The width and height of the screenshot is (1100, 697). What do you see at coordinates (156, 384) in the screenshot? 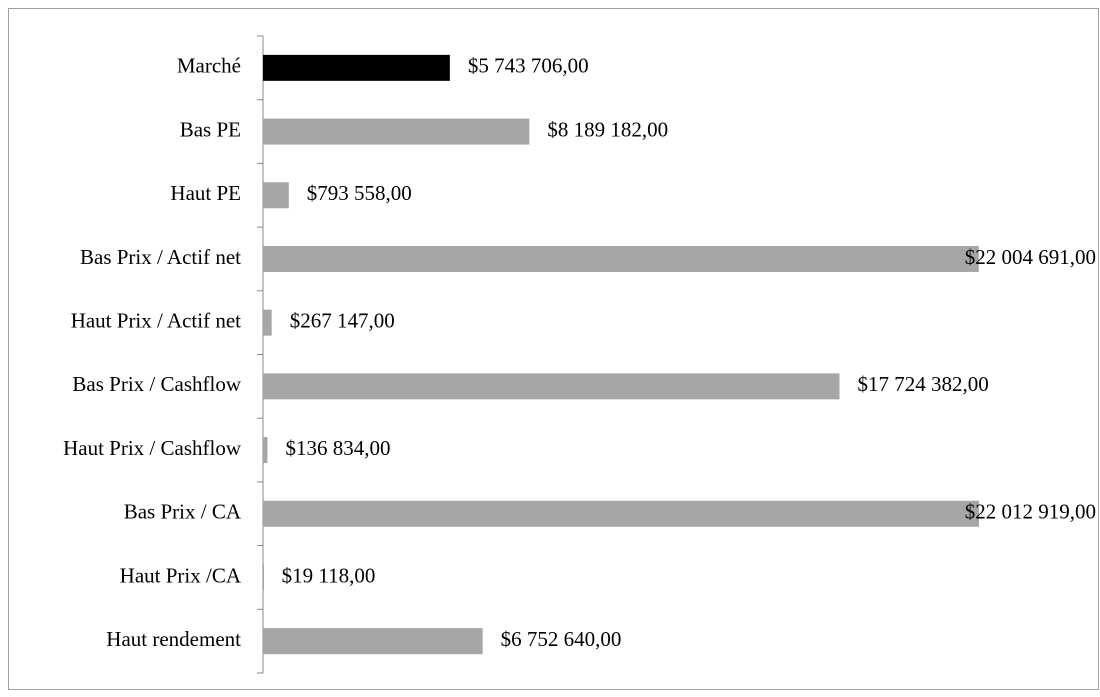
I see `category-label: Bas Prix / Cashflow` at bounding box center [156, 384].